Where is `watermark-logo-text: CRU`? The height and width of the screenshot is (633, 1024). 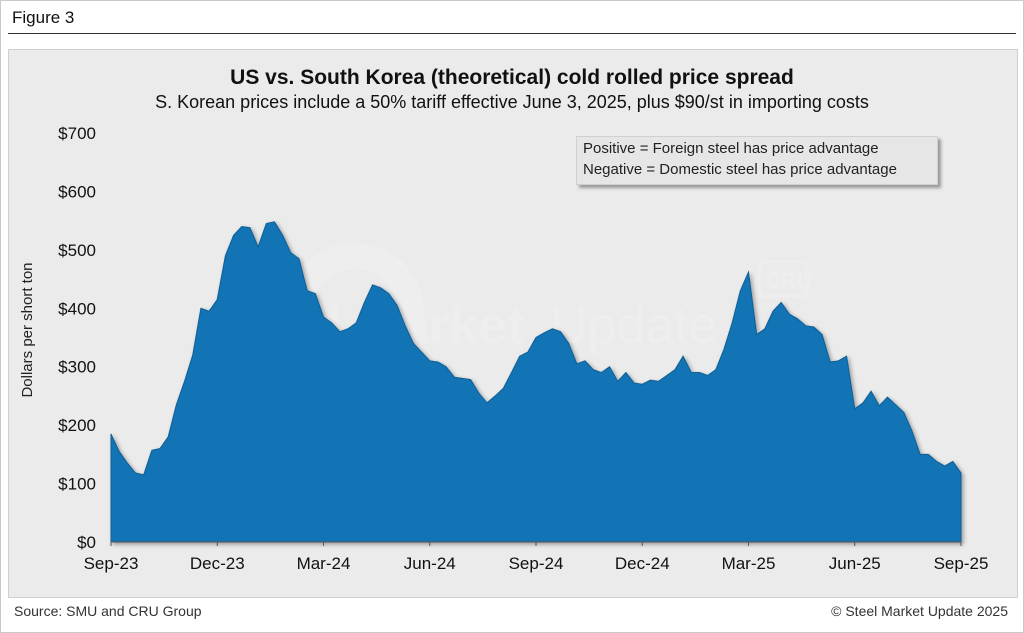
watermark-logo-text: CRU is located at coordinates (789, 280).